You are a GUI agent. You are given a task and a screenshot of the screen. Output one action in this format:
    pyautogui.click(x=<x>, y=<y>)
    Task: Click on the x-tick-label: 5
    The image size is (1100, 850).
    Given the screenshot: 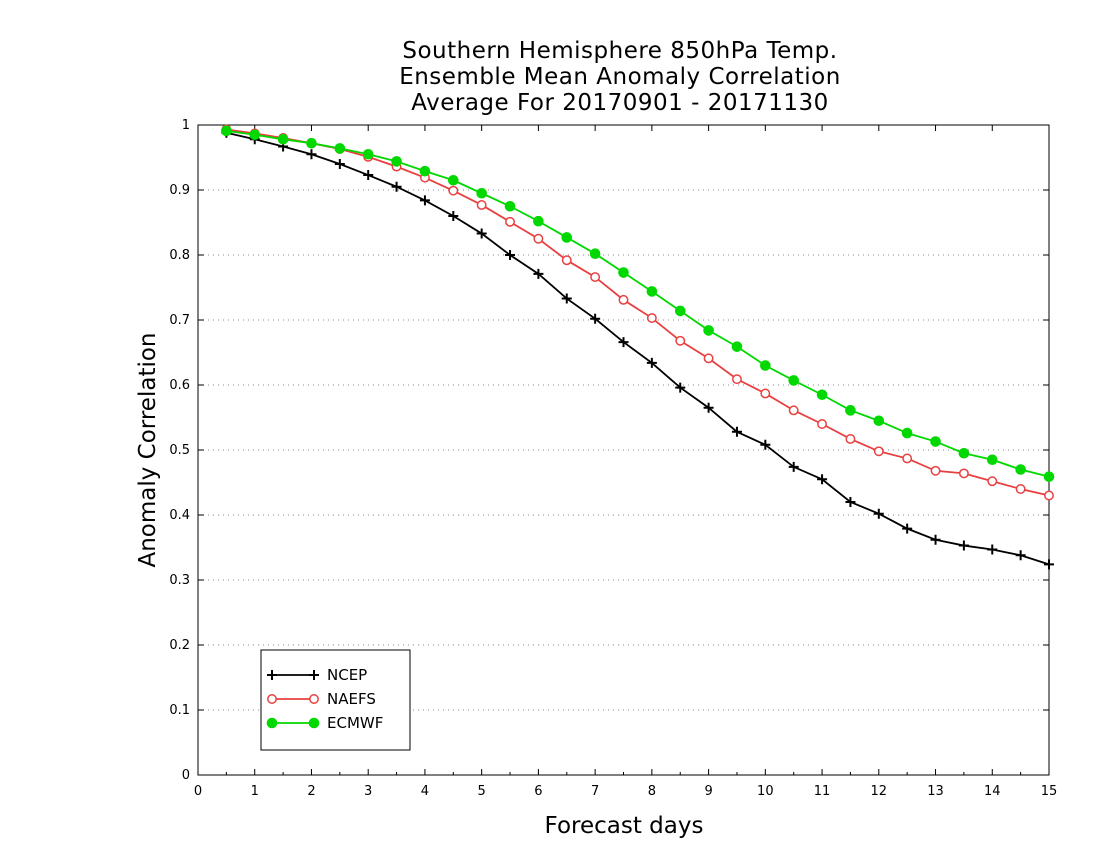 What is the action you would take?
    pyautogui.click(x=482, y=791)
    